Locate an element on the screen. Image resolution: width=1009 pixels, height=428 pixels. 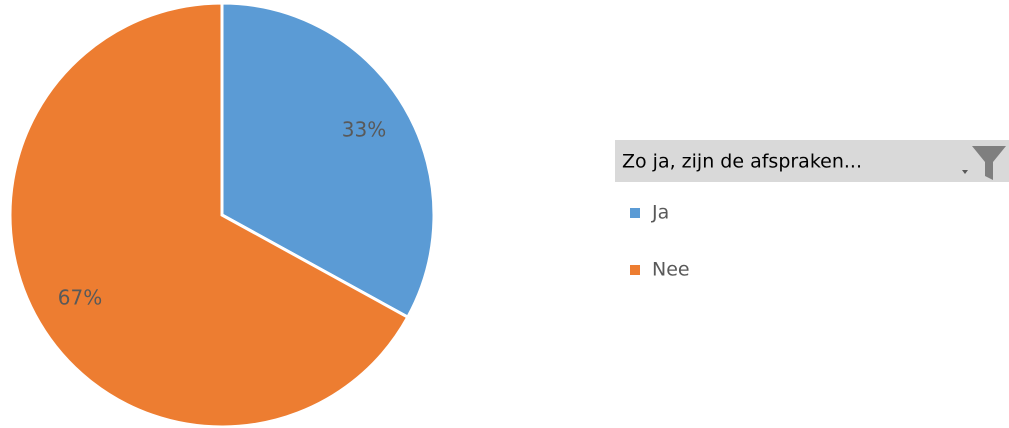
legend-label: Nee is located at coordinates (671, 270).